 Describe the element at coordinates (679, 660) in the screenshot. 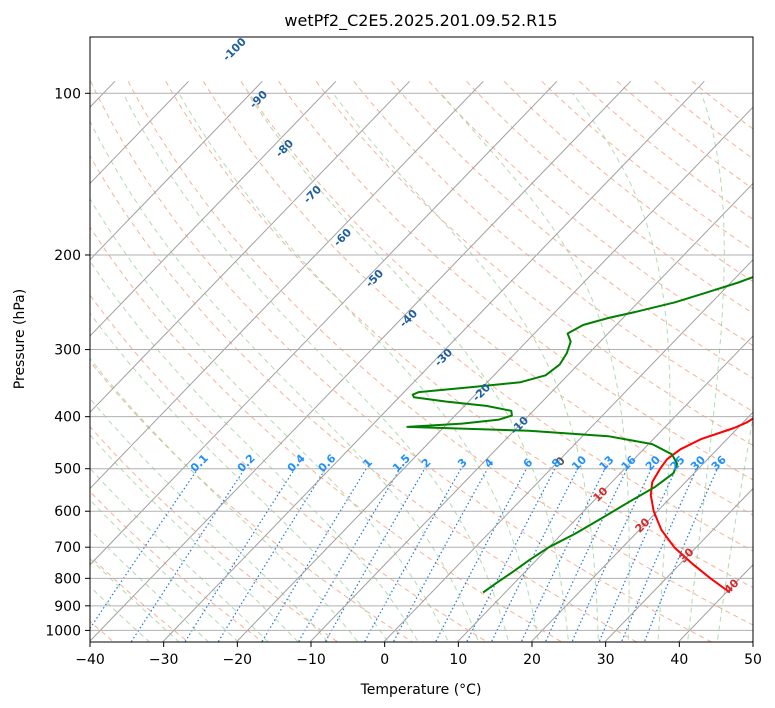

I see `x-tick-label: 40` at that location.